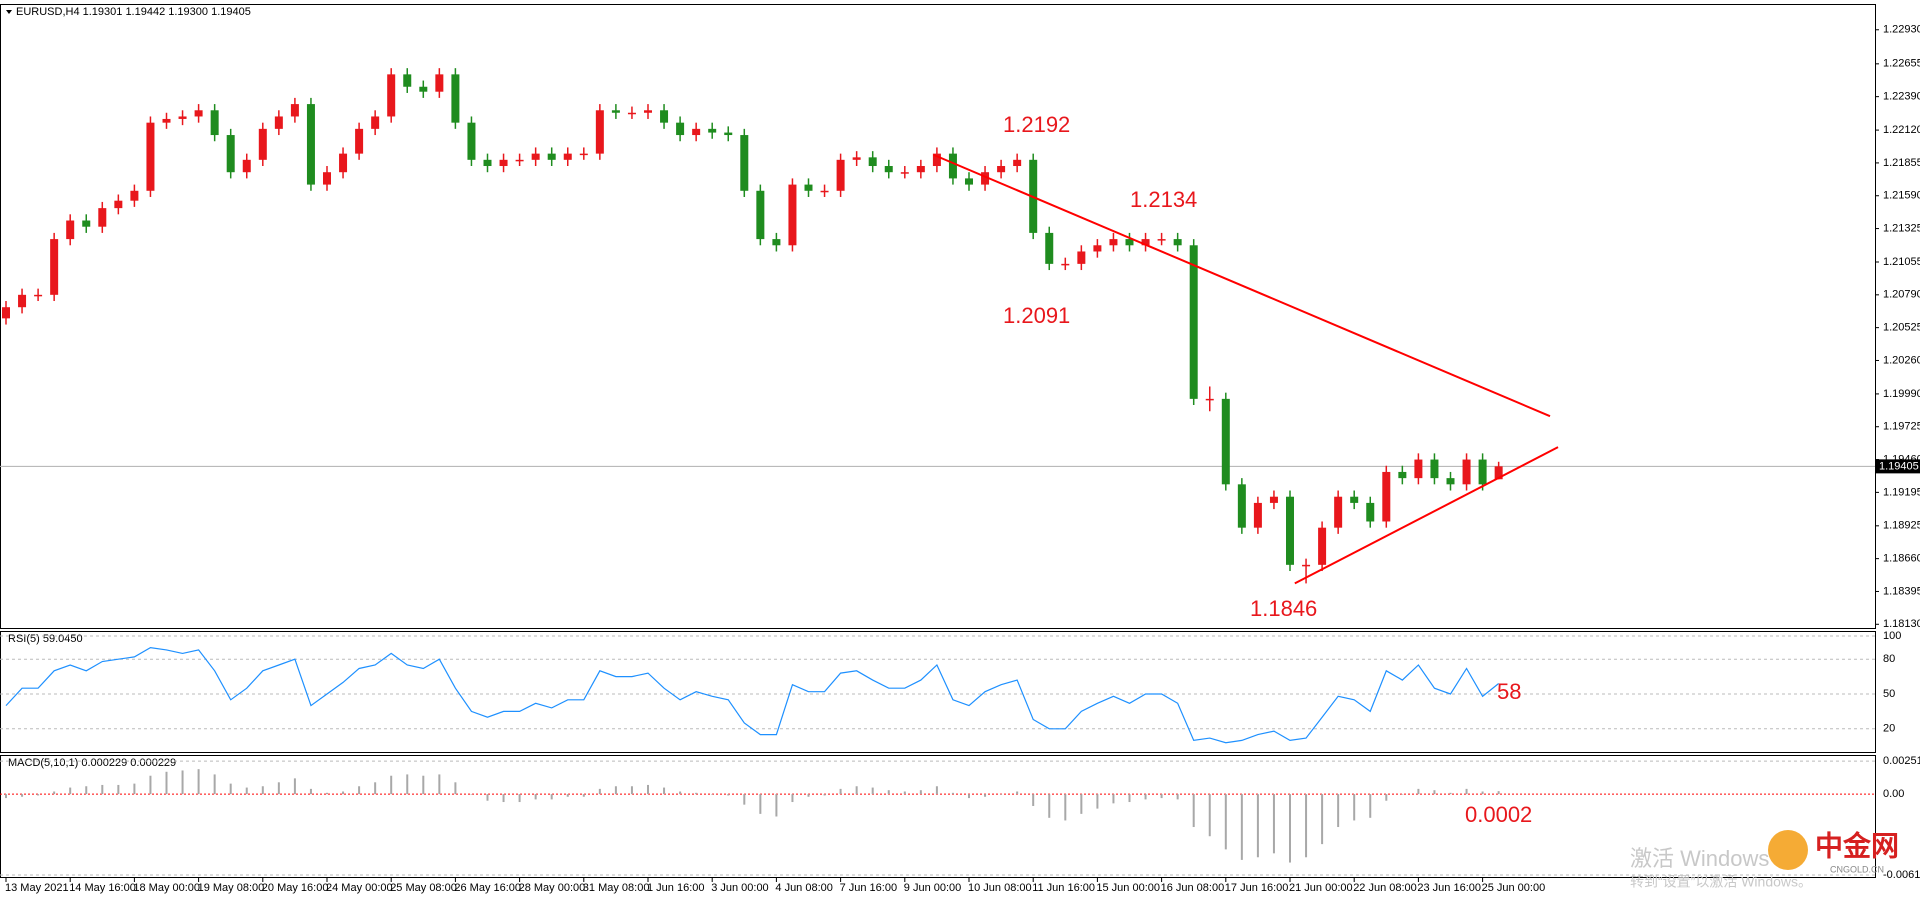  I want to click on logo-icon, so click(1788, 850).